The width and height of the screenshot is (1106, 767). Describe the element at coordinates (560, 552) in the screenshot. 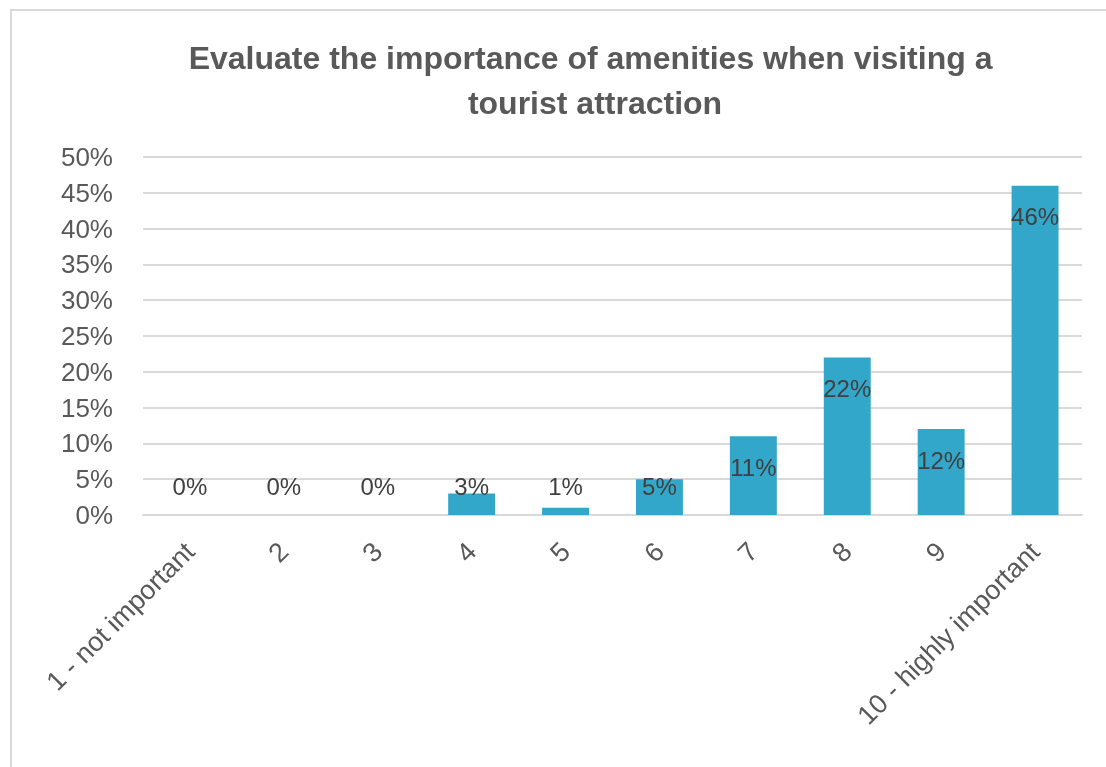

I see `x-tick-label: 5` at that location.